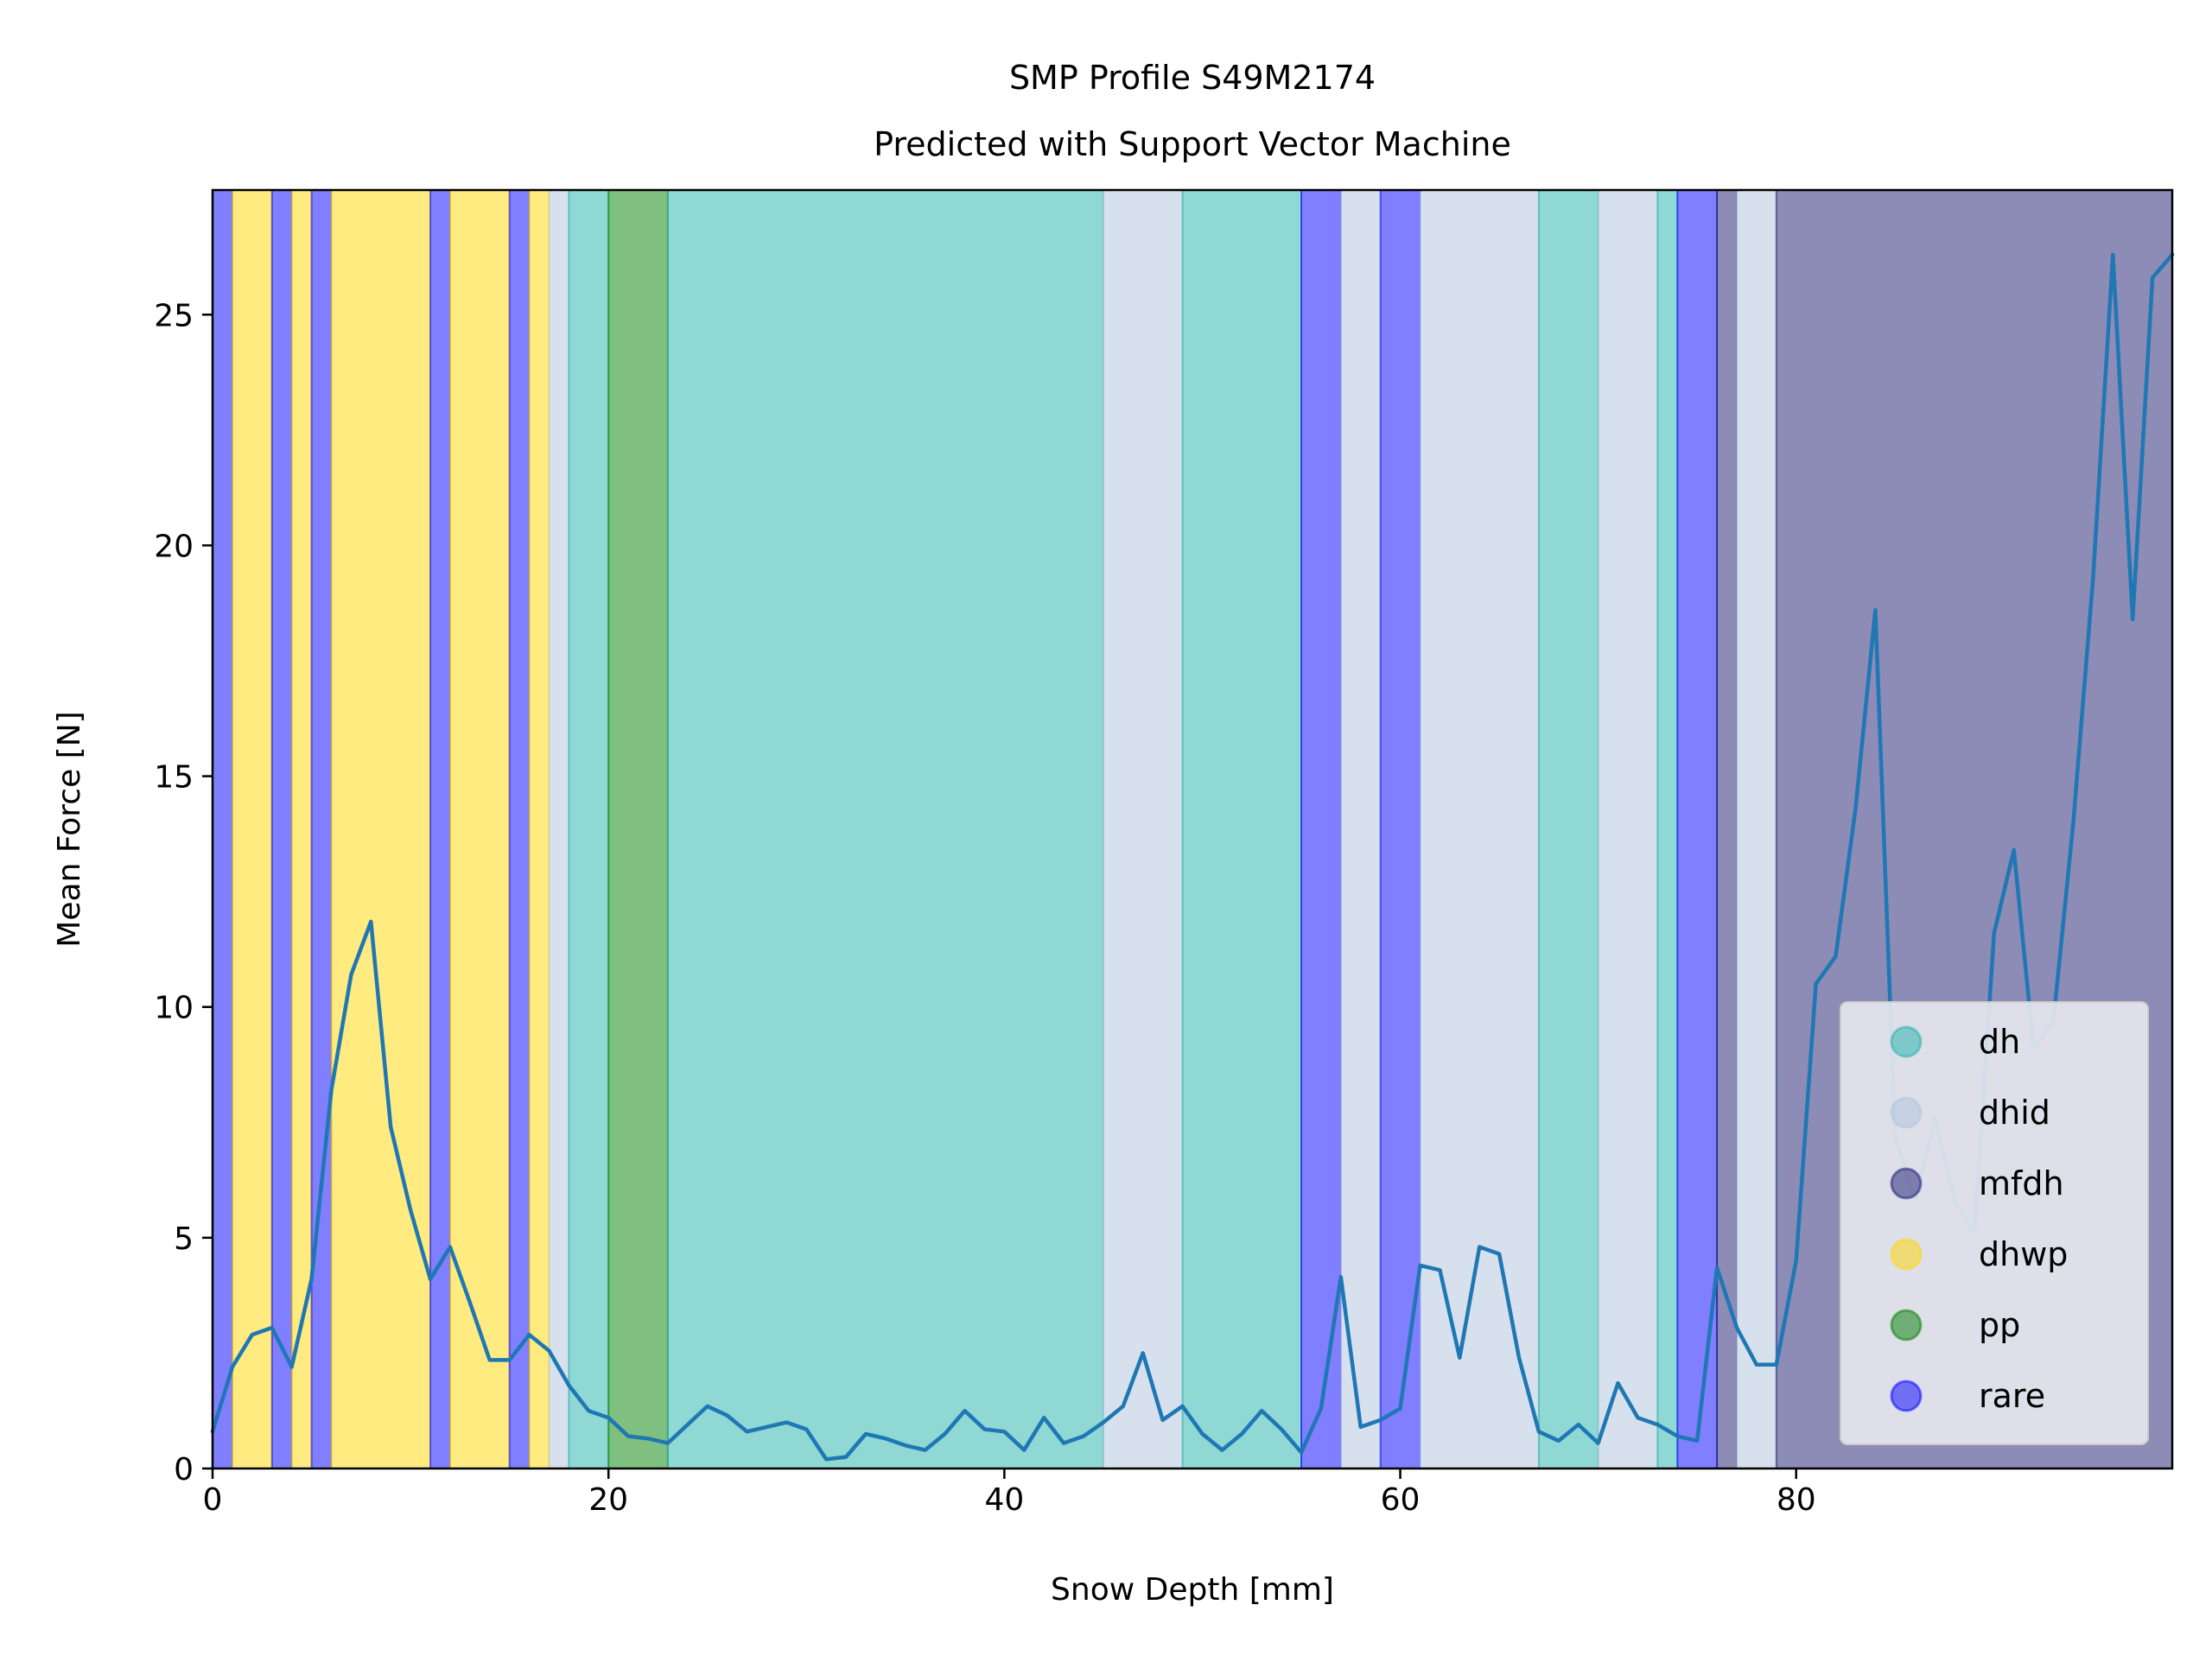 The height and width of the screenshot is (1662, 2212). I want to click on legend-marker-mfdh, so click(1906, 1183).